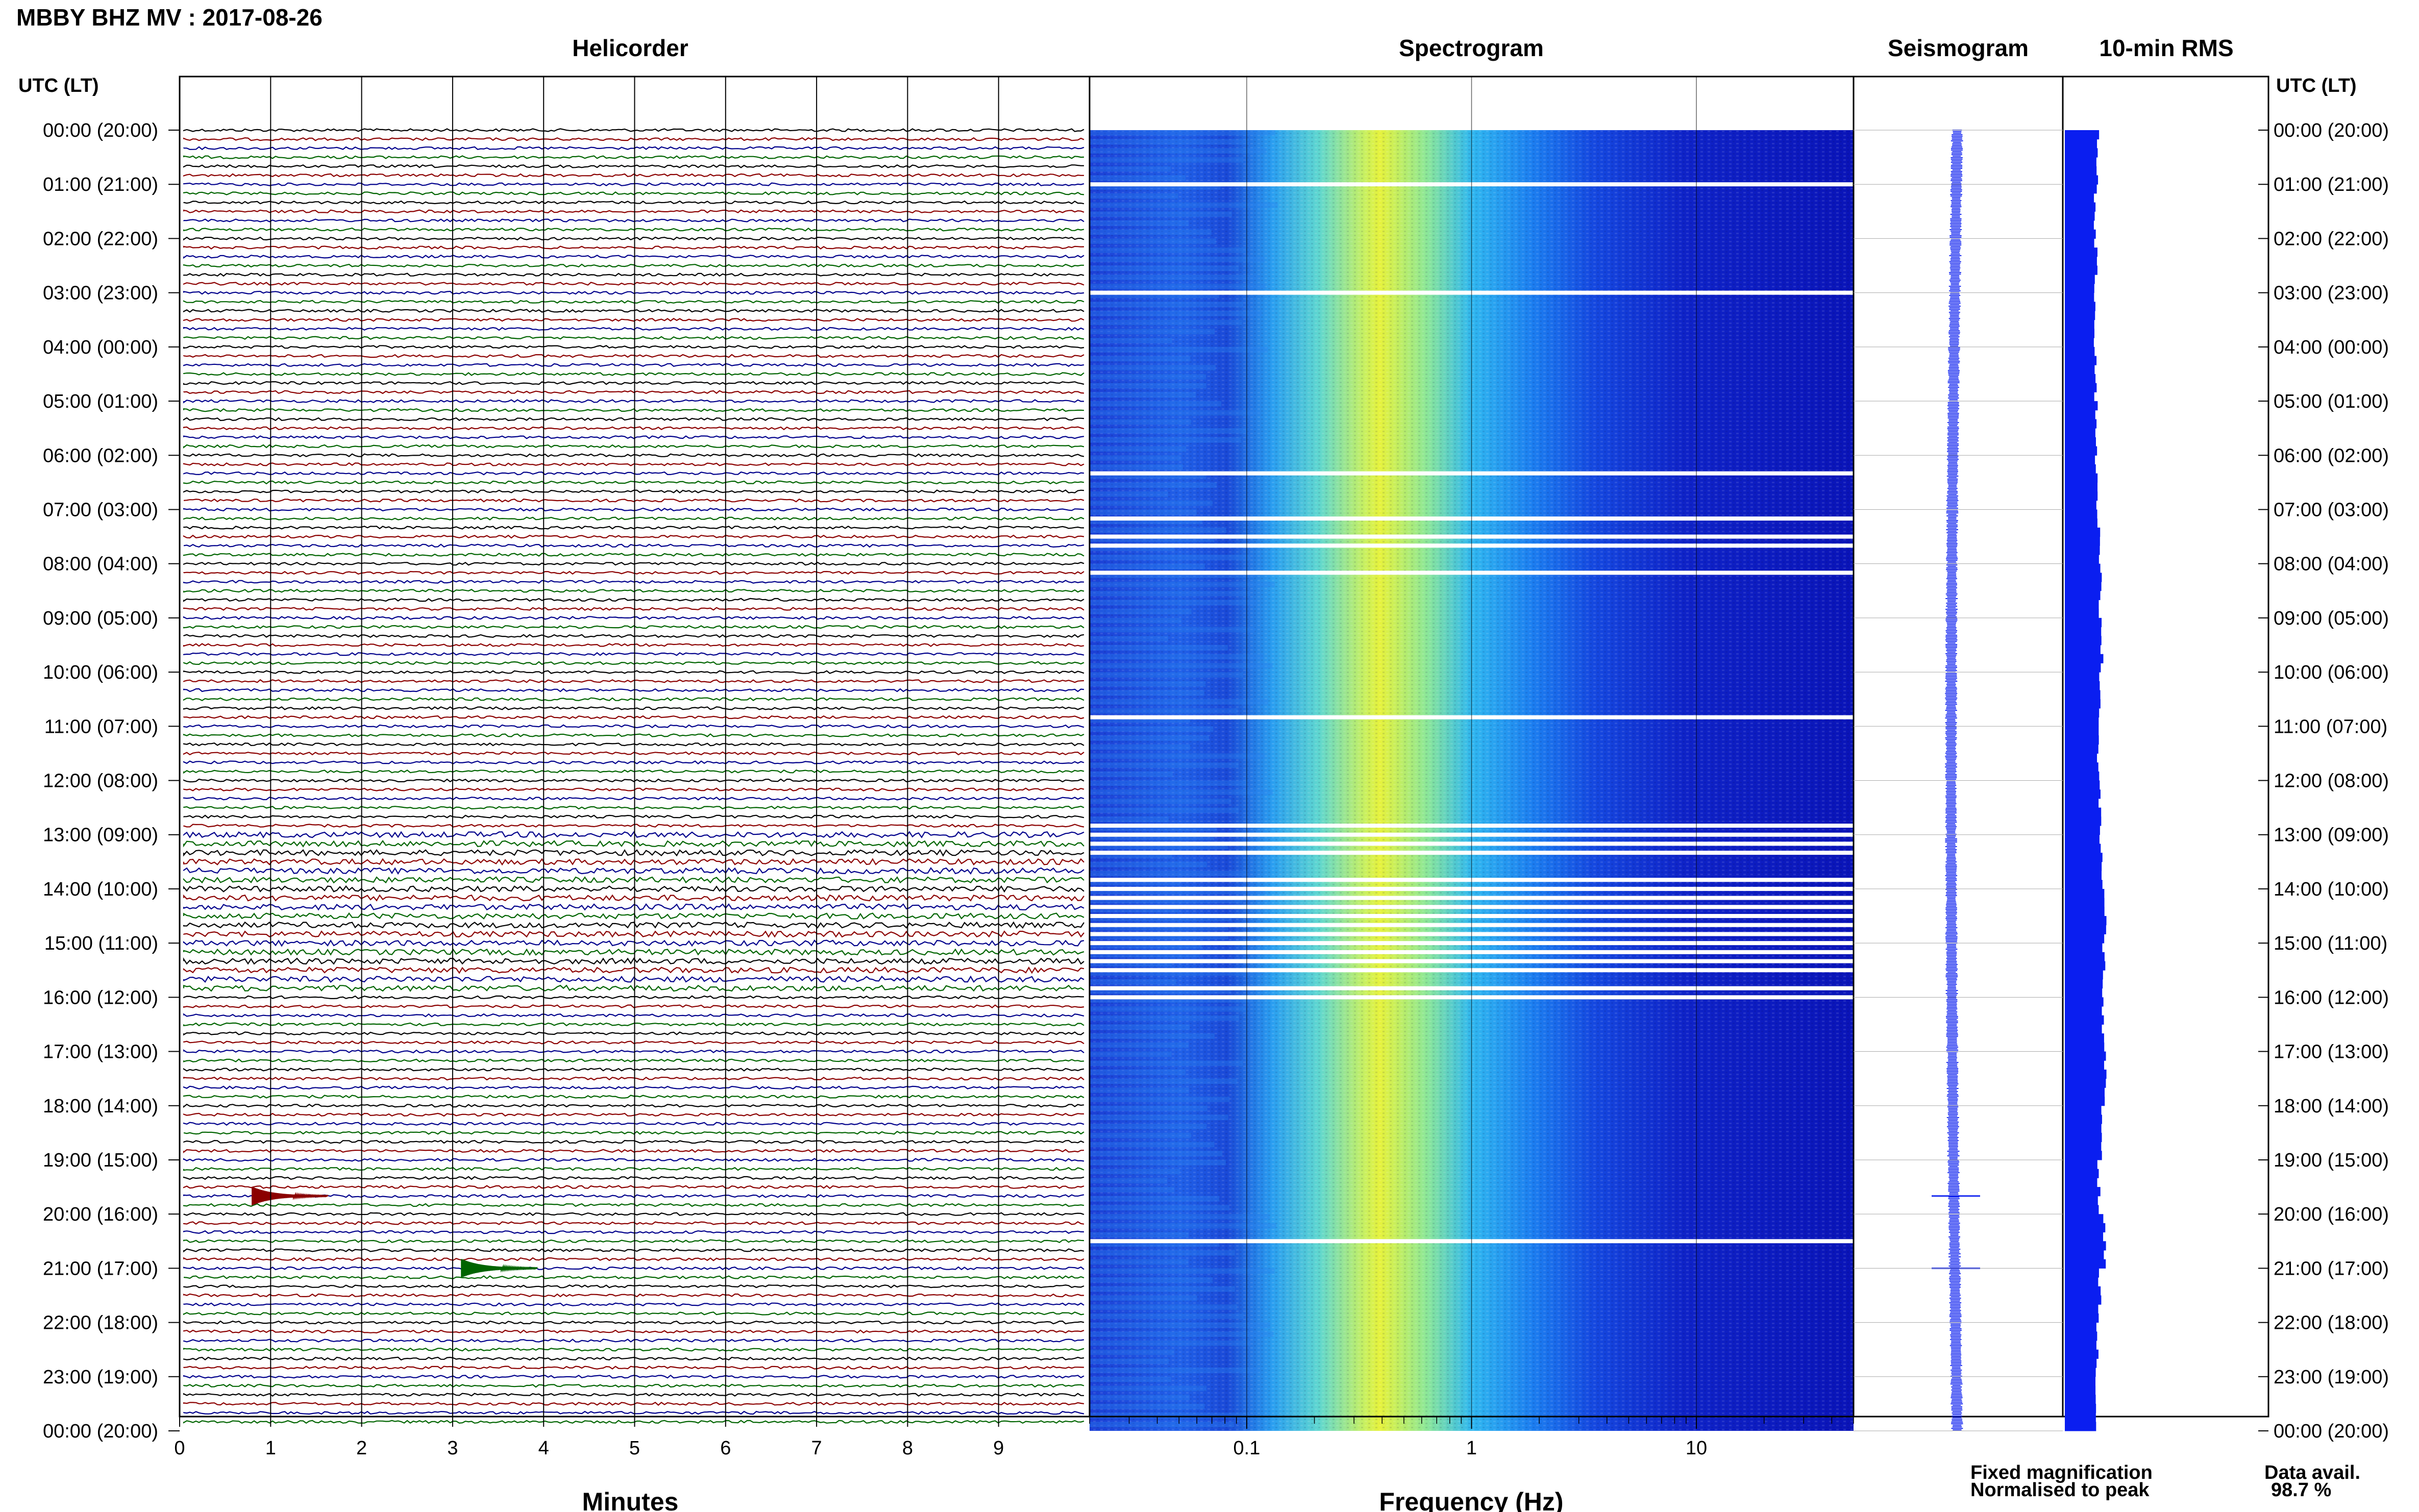 The height and width of the screenshot is (1512, 2419). Describe the element at coordinates (2312, 1472) in the screenshot. I see `data-avail-label: Data avail.` at that location.